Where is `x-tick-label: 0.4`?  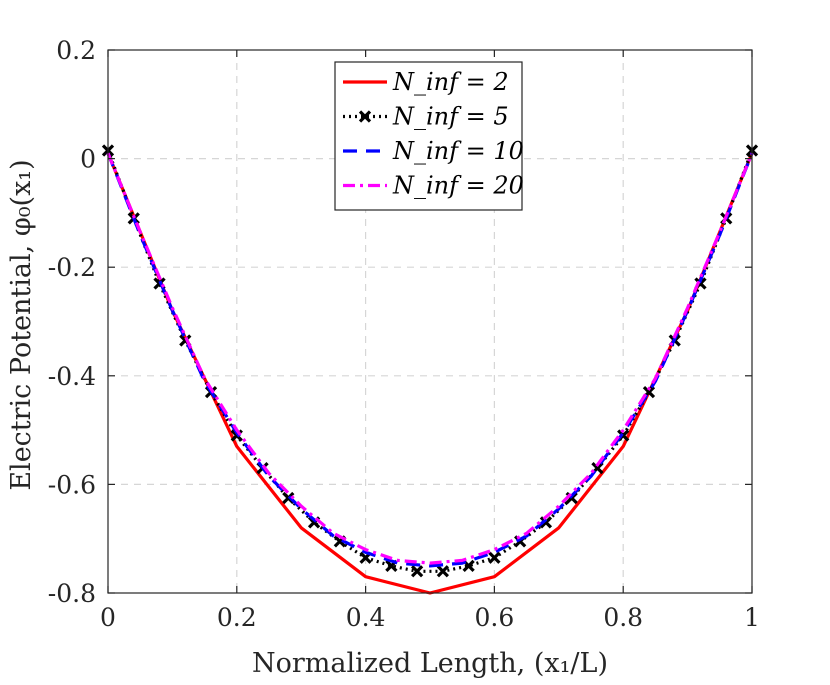 x-tick-label: 0.4 is located at coordinates (366, 617).